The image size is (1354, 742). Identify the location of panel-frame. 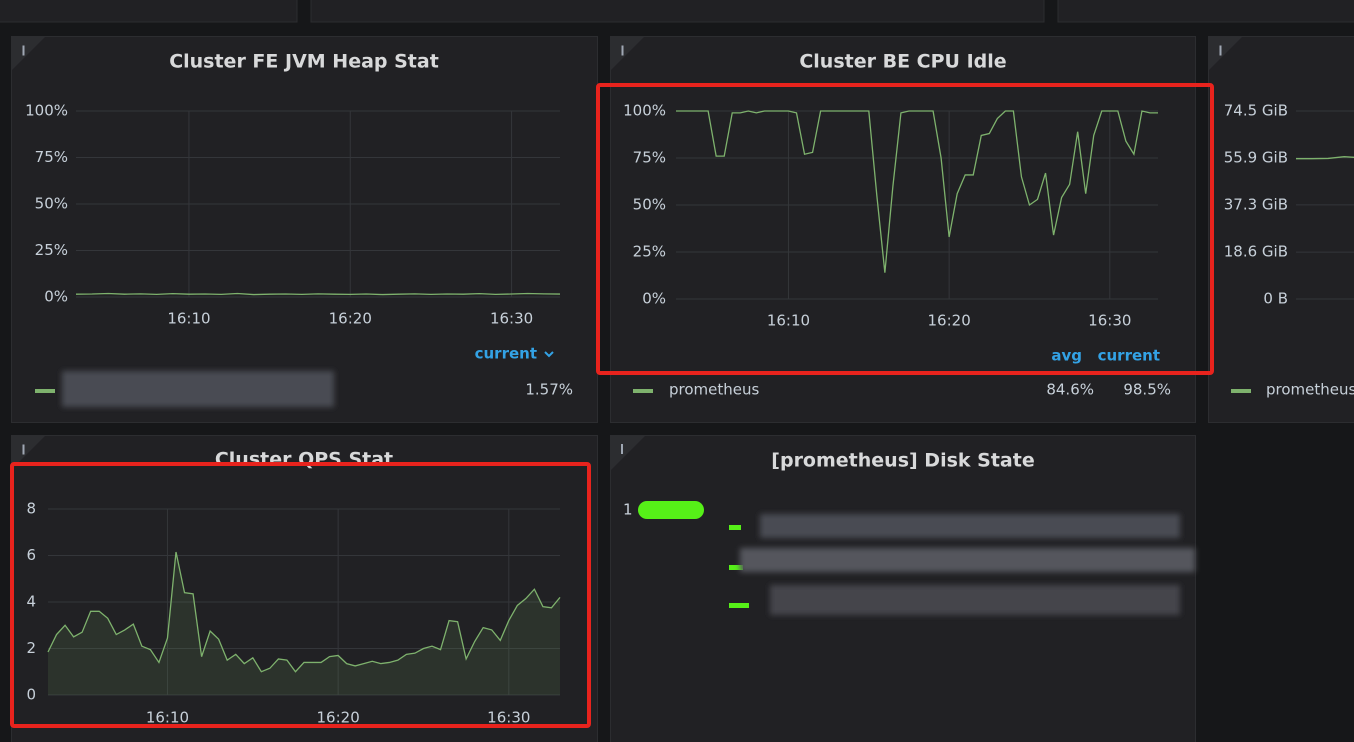
(1281, 229).